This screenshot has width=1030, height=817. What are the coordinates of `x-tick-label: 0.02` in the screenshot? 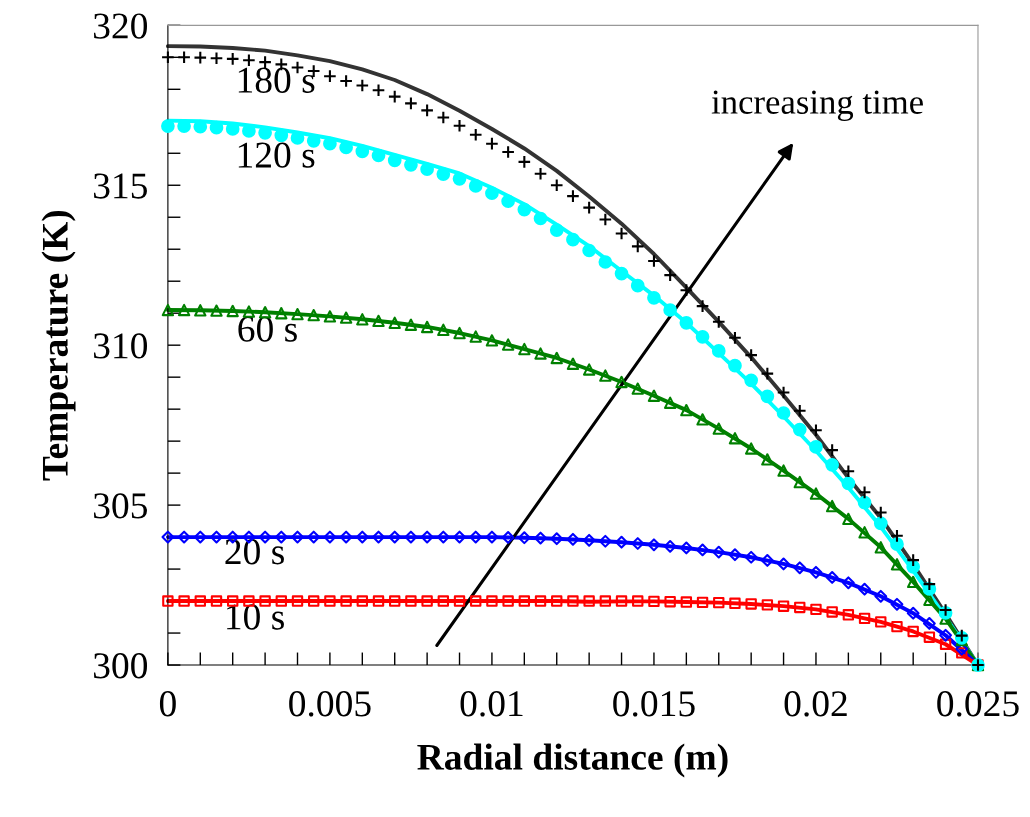 It's located at (815, 704).